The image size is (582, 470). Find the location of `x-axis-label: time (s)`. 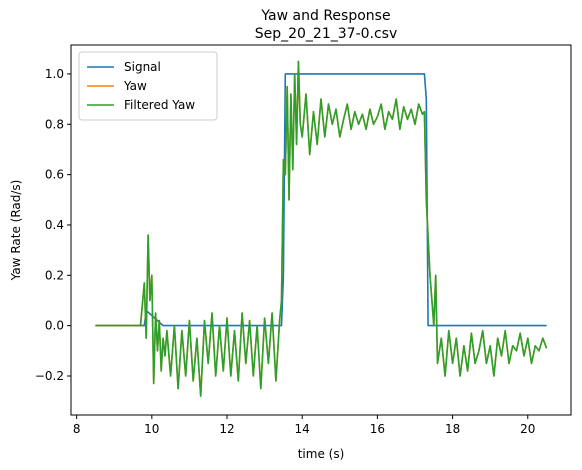

x-axis-label: time (s) is located at coordinates (321, 454).